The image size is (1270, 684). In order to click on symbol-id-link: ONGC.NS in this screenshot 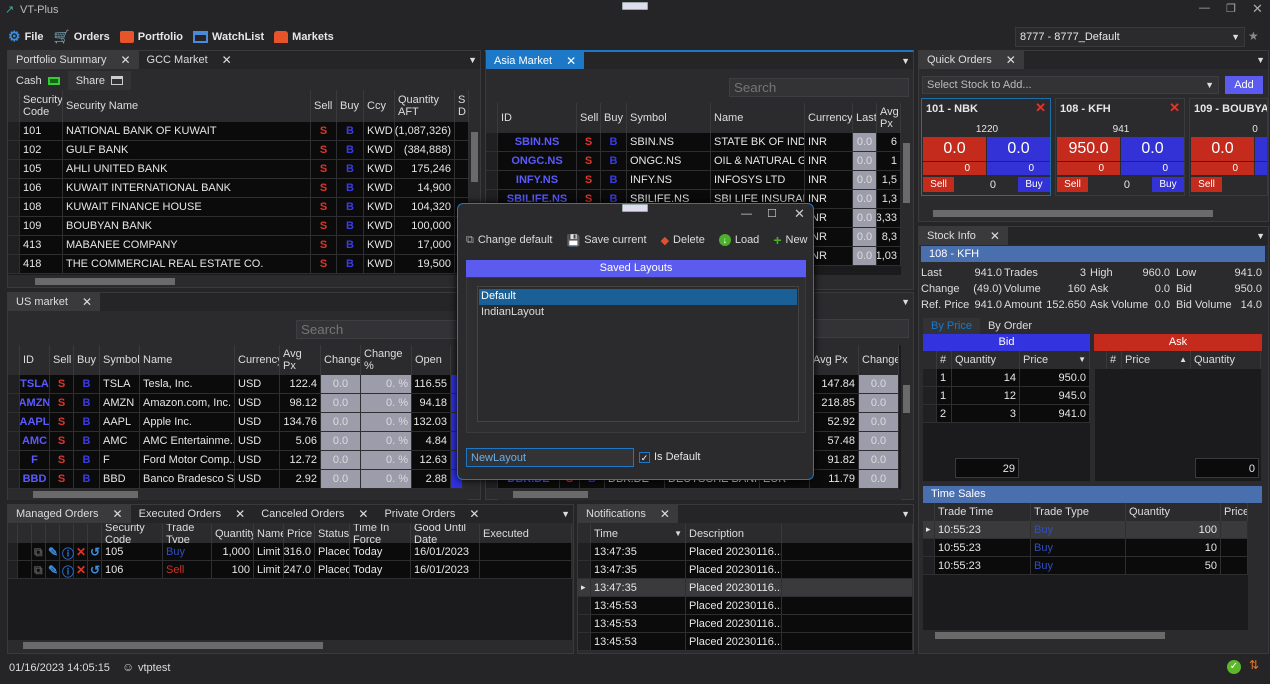, I will do `click(537, 161)`.